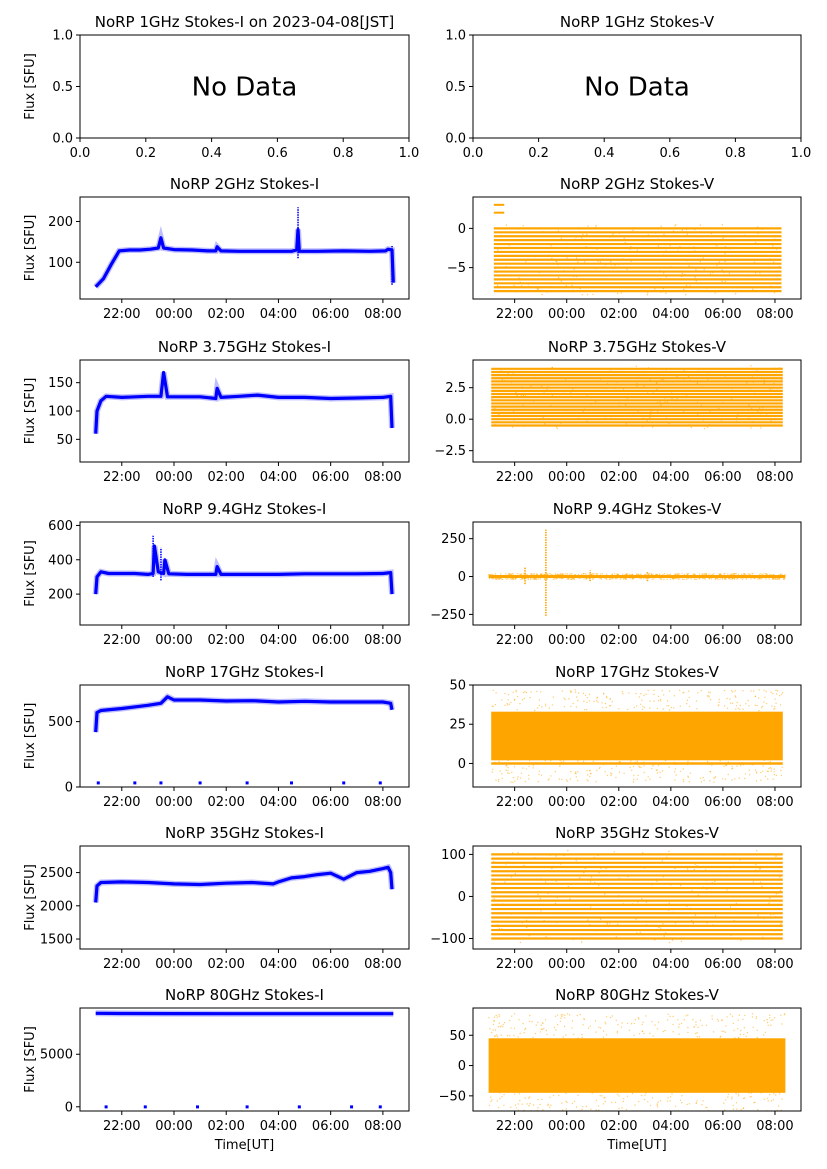 The image size is (827, 1169). I want to click on y-tick-label: 25, so click(457, 725).